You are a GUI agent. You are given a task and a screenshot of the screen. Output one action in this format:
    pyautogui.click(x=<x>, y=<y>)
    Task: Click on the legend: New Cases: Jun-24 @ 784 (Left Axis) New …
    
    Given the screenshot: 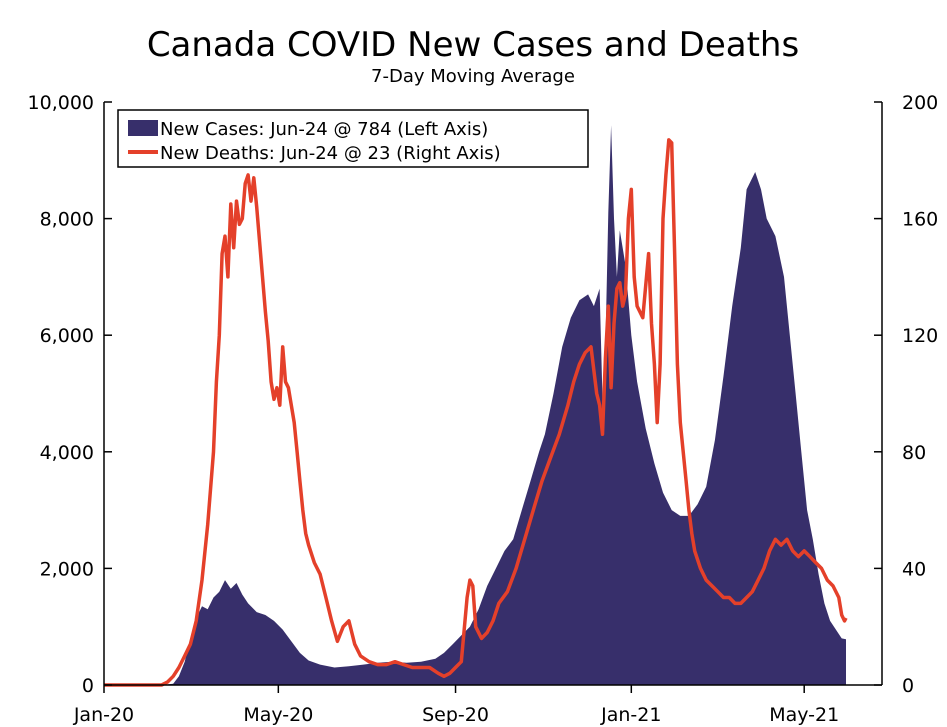 What is the action you would take?
    pyautogui.click(x=353, y=138)
    